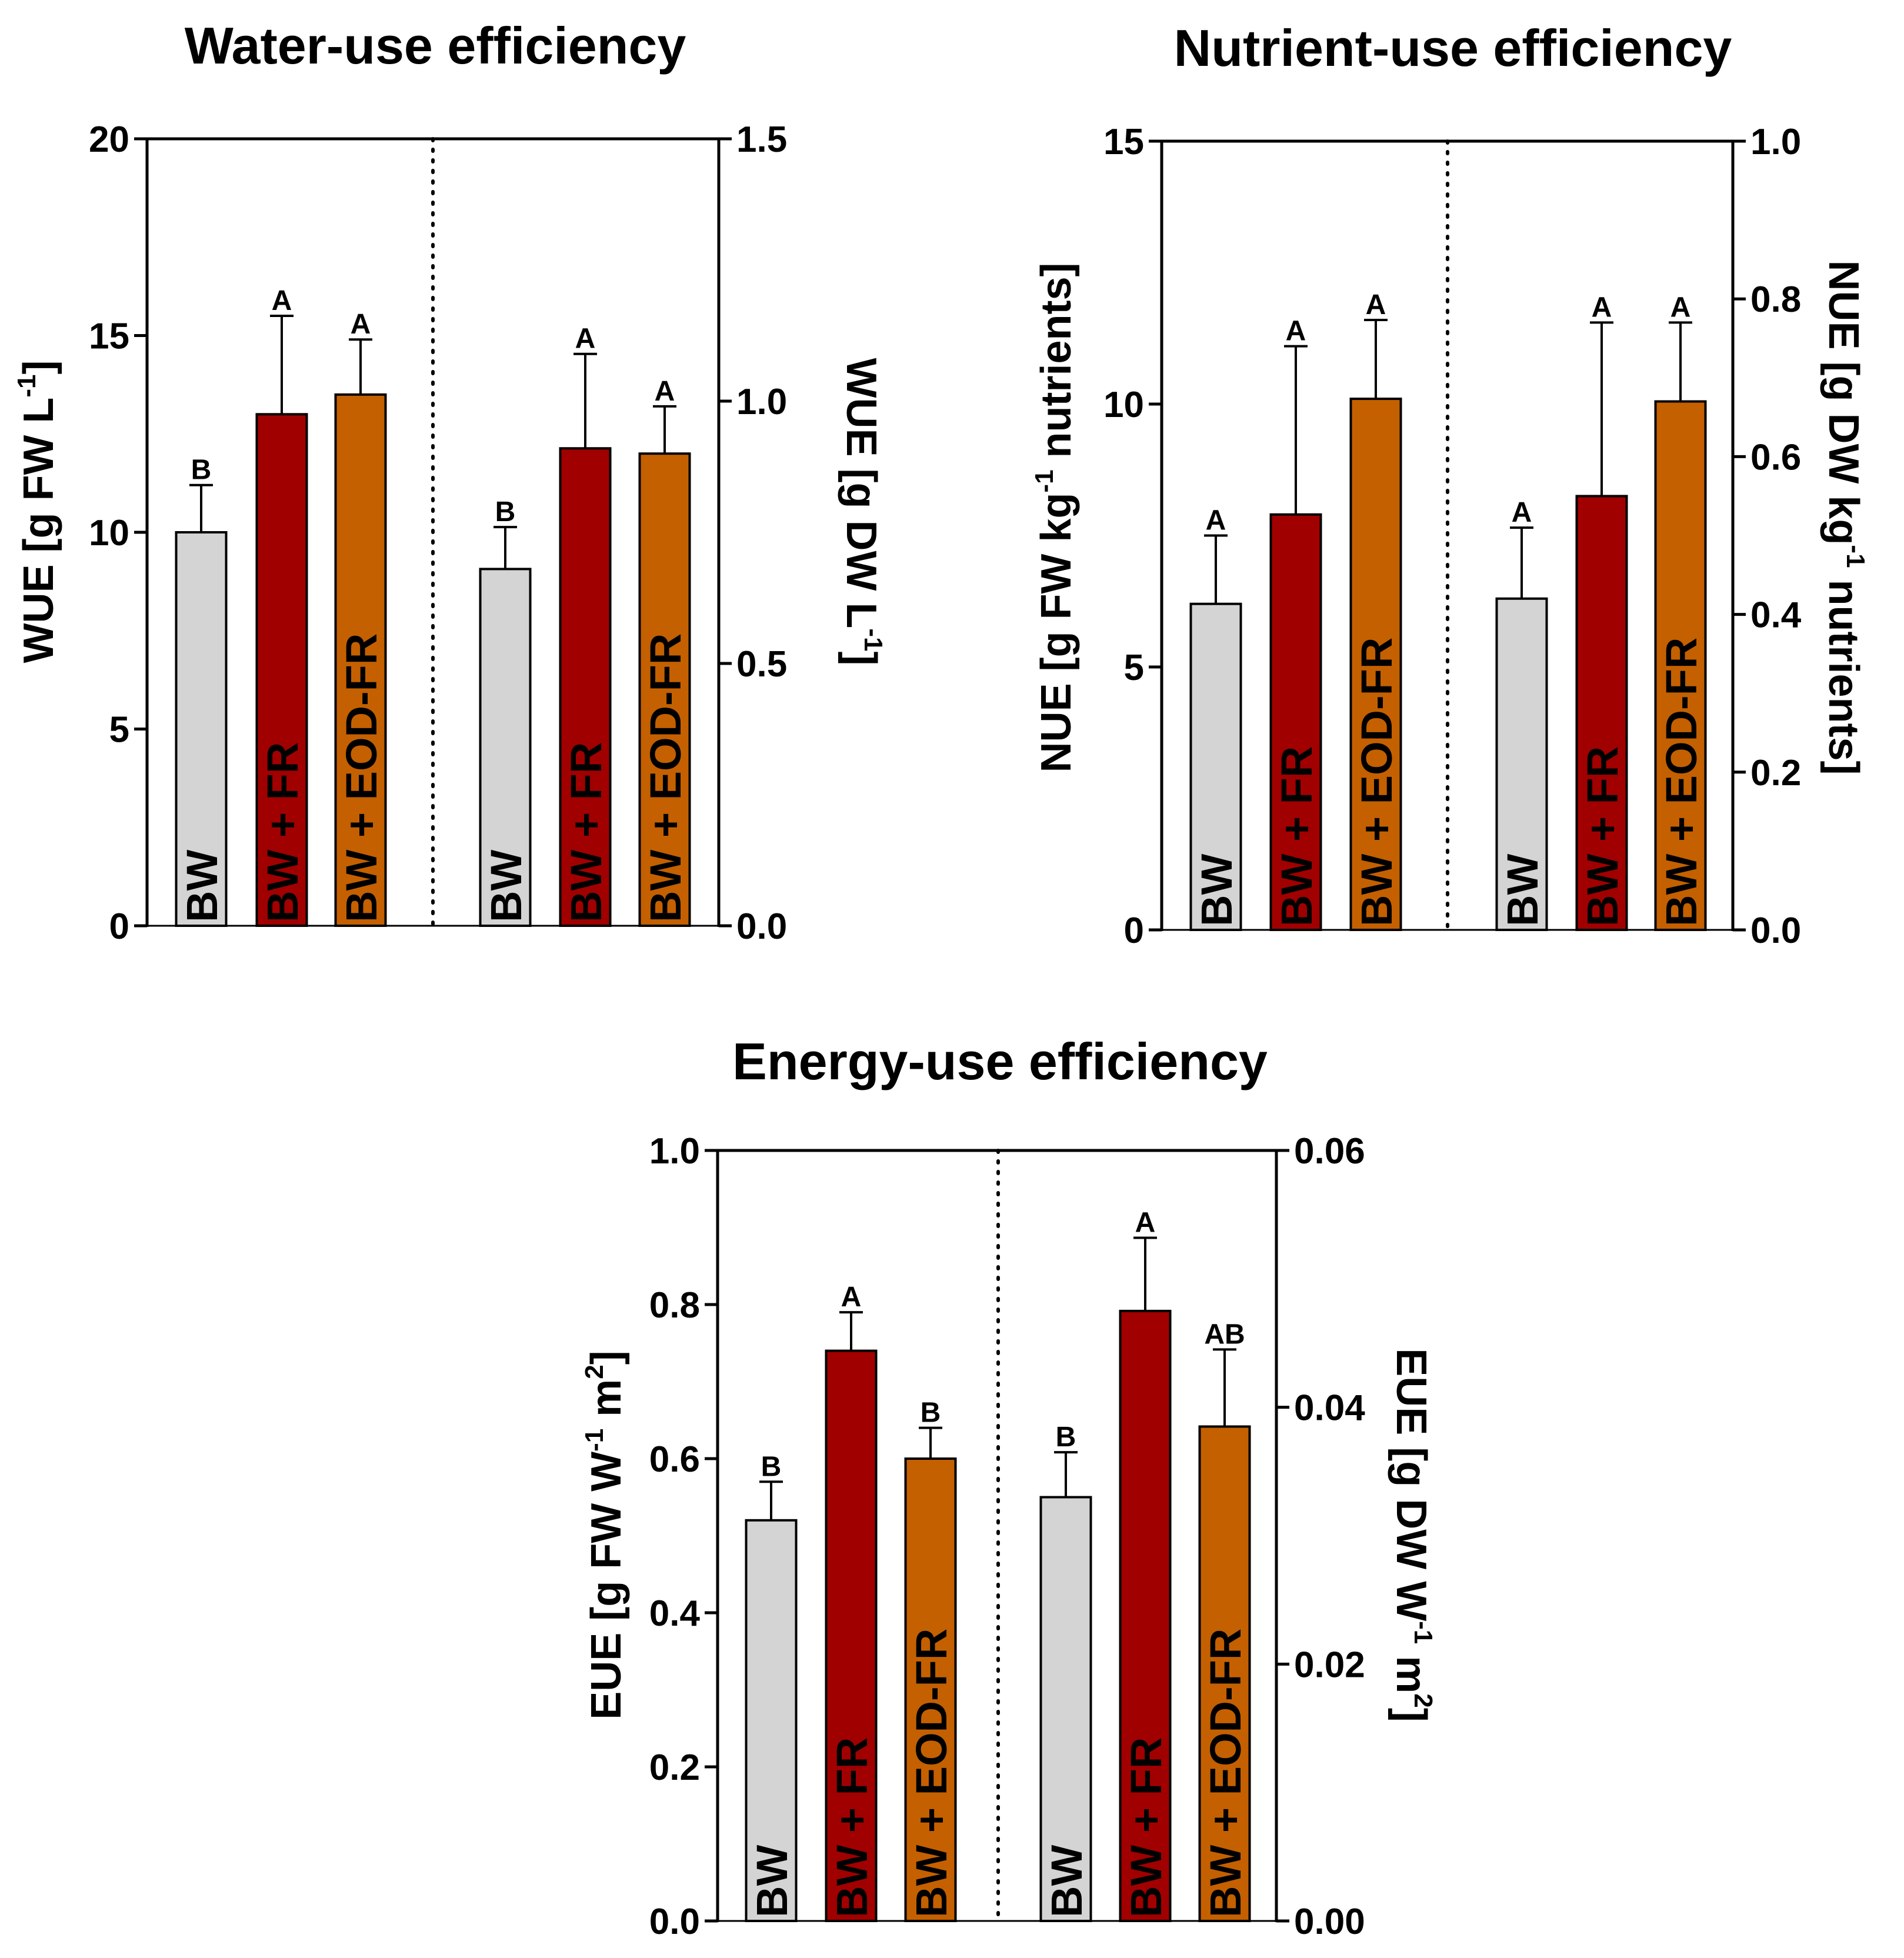  What do you see at coordinates (109, 533) in the screenshot?
I see `wue-left-tick-label-2: 10` at bounding box center [109, 533].